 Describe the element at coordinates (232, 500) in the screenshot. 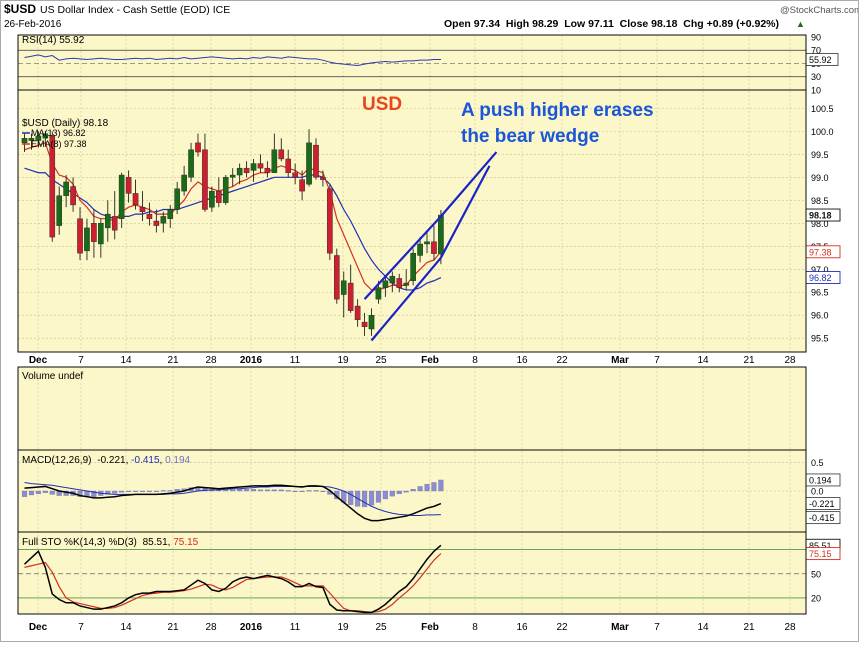

I see `macd-group` at that location.